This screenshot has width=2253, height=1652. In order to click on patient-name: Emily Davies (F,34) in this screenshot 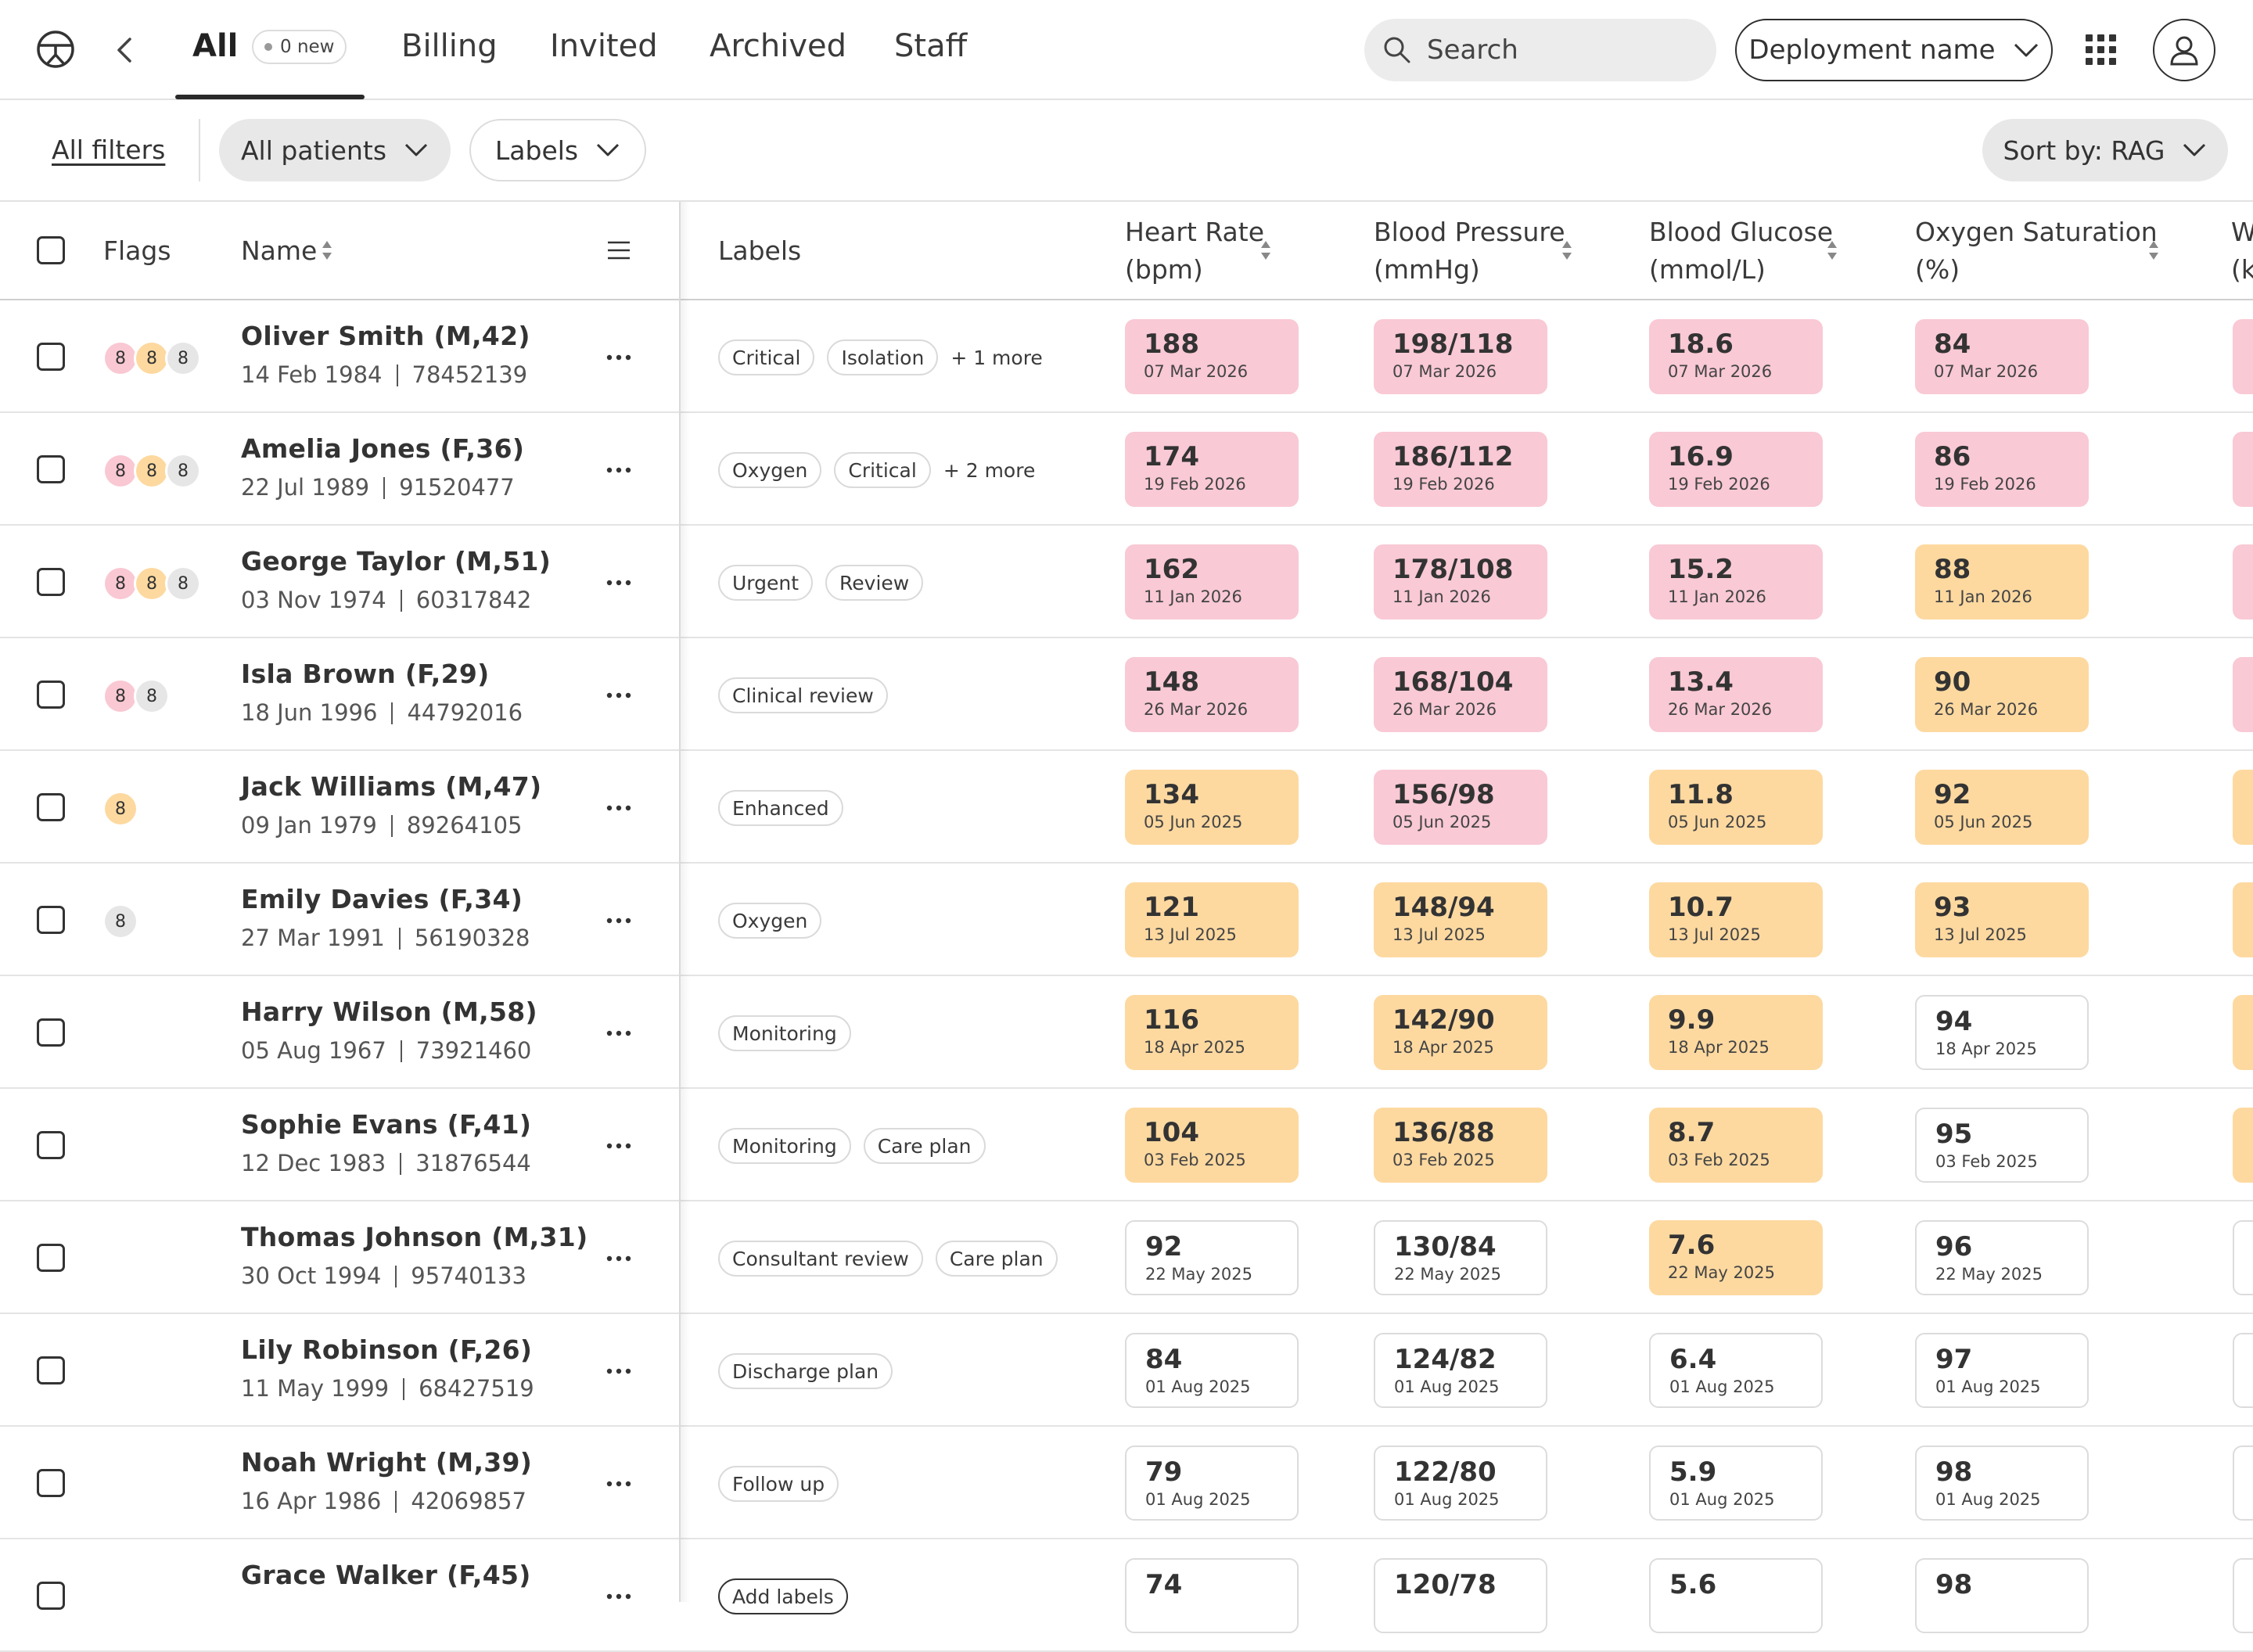, I will do `click(382, 899)`.